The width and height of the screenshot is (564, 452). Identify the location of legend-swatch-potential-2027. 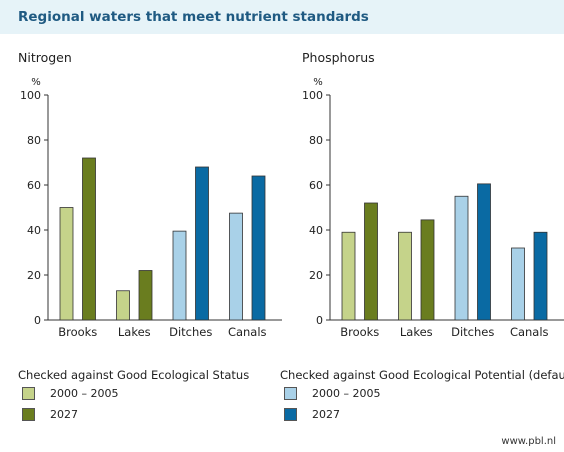
(290, 414).